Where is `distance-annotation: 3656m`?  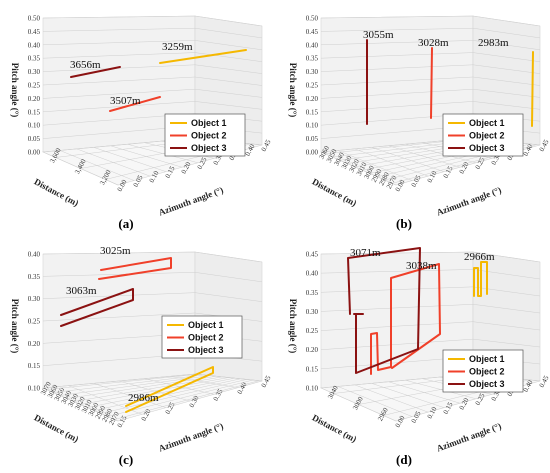
distance-annotation: 3656m is located at coordinates (85, 65).